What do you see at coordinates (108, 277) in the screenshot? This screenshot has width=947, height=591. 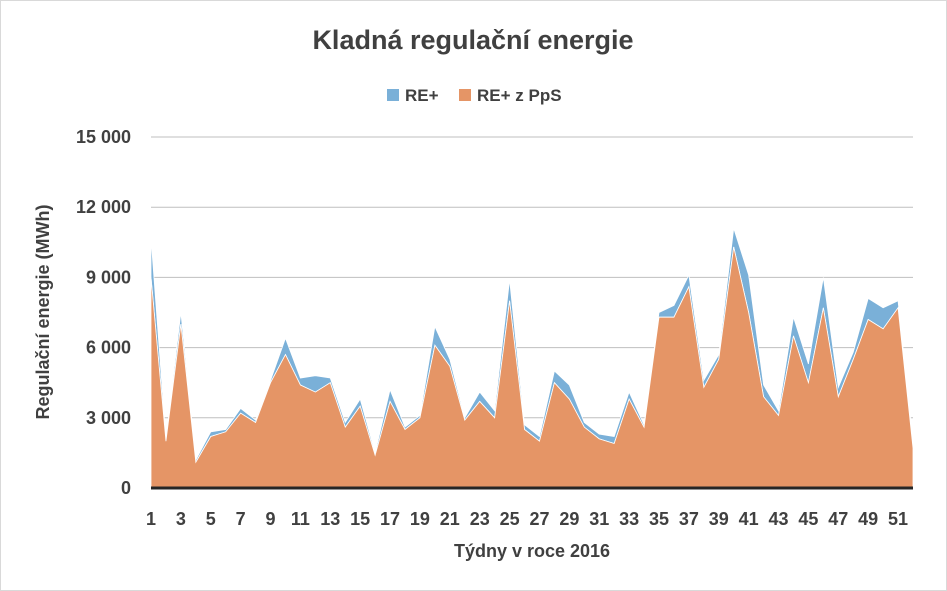 I see `y-tick-label: 9 000` at bounding box center [108, 277].